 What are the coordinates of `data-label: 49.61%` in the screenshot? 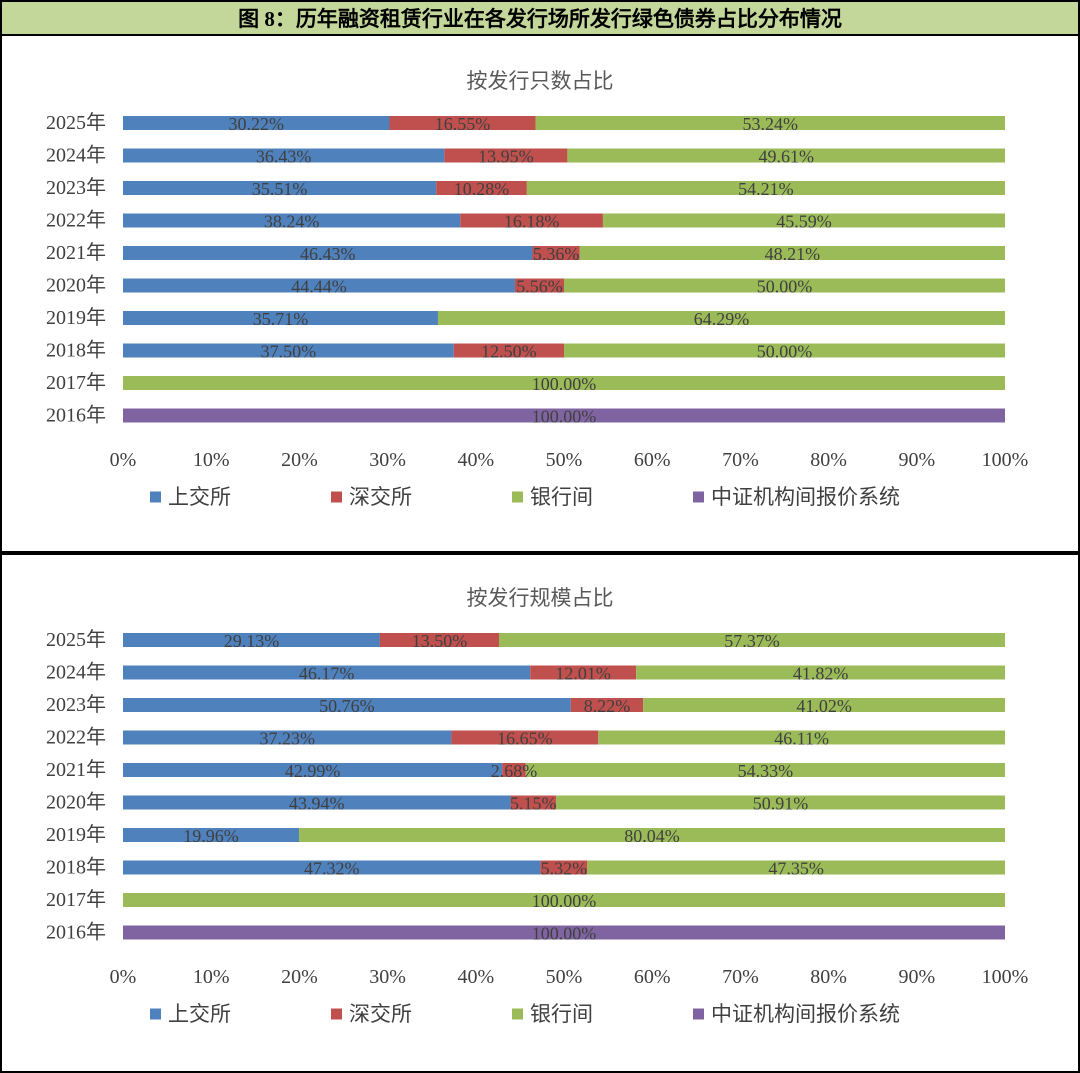 It's located at (786, 157).